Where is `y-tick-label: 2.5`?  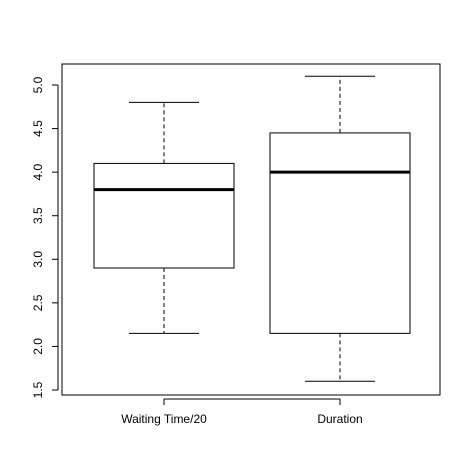 y-tick-label: 2.5 is located at coordinates (38, 302).